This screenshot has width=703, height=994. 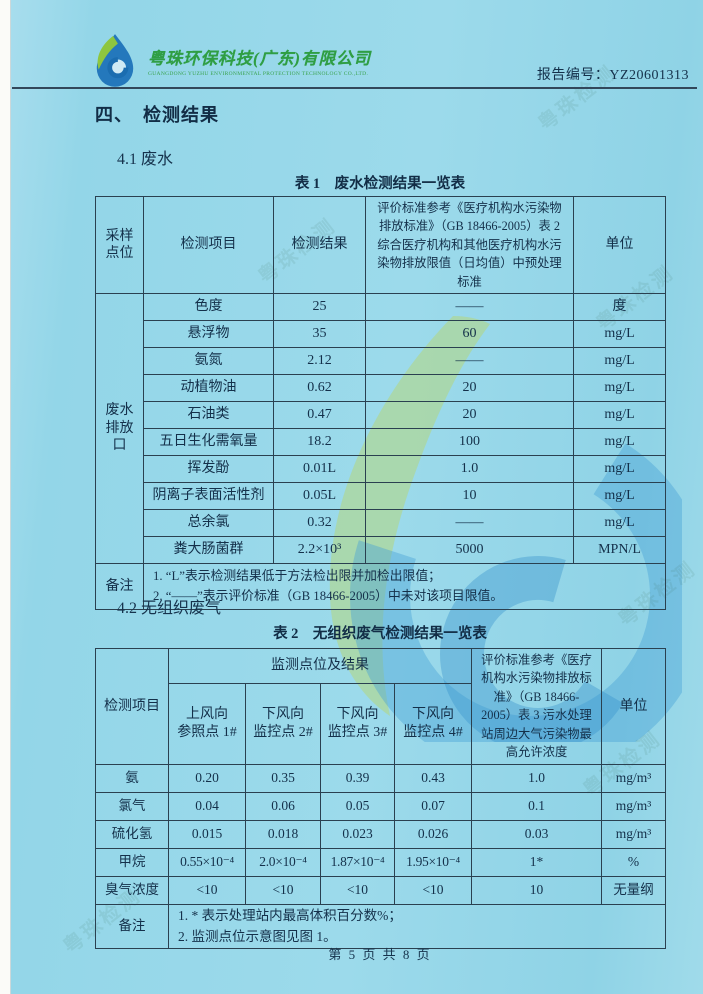 I want to click on t1-sample-point: 废水 排放口, so click(x=119, y=429).